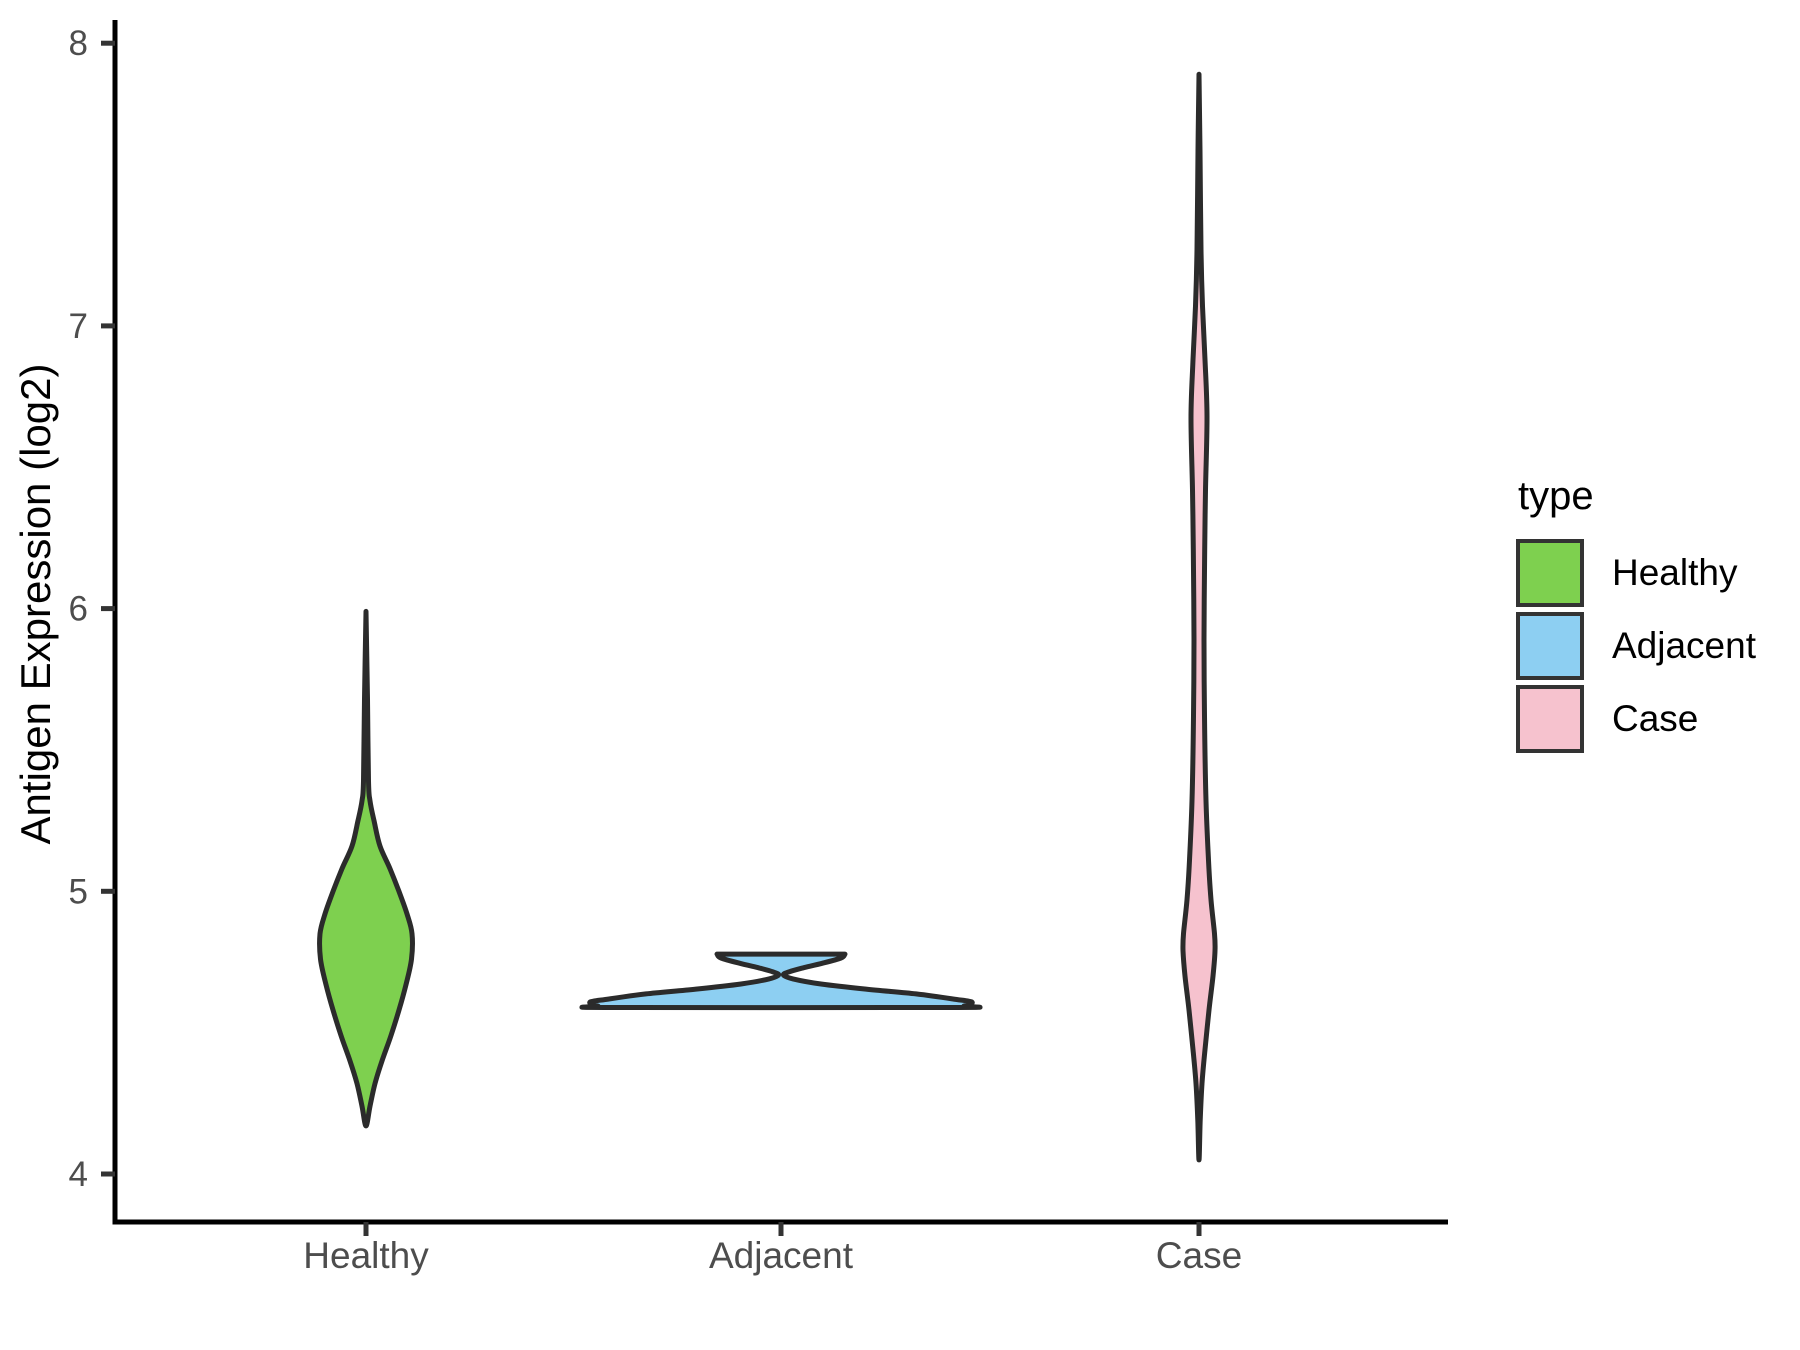  I want to click on legend-row: Case, so click(1636, 719).